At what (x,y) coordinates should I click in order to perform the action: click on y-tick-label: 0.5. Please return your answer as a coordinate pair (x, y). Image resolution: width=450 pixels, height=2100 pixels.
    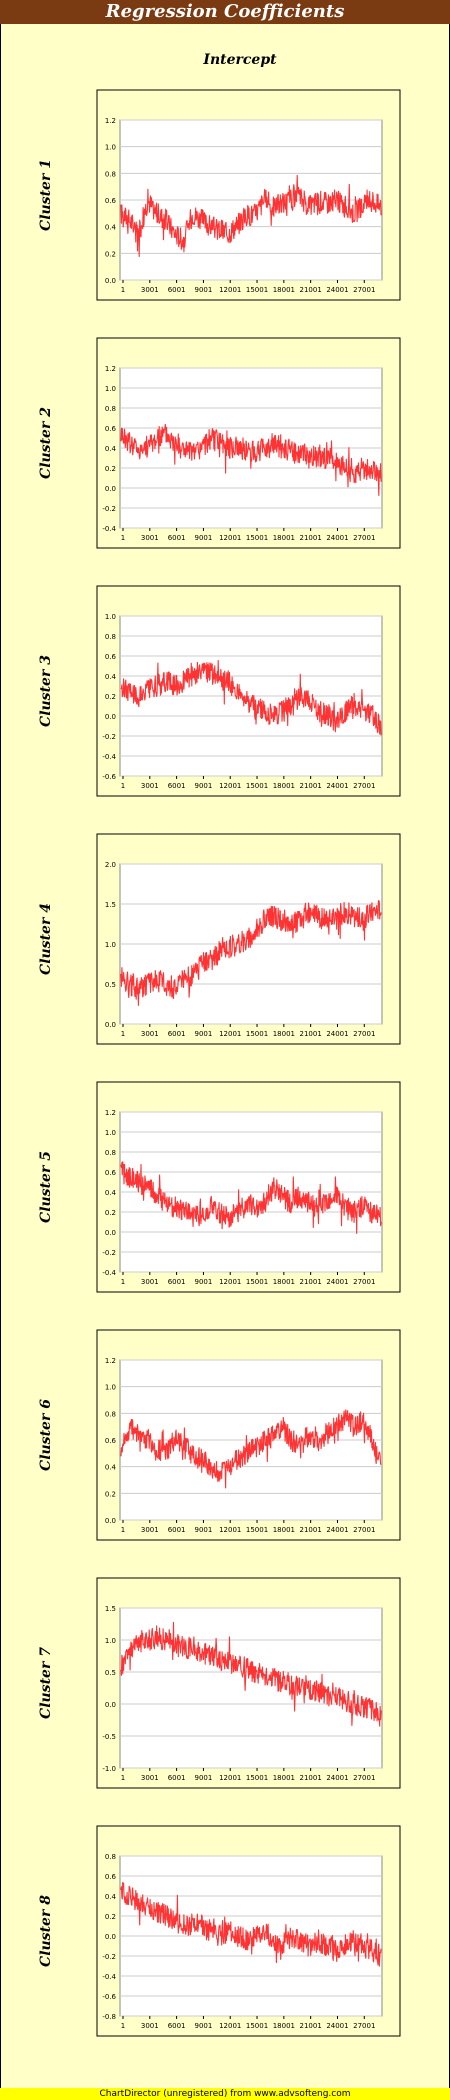
    Looking at the image, I should click on (110, 1673).